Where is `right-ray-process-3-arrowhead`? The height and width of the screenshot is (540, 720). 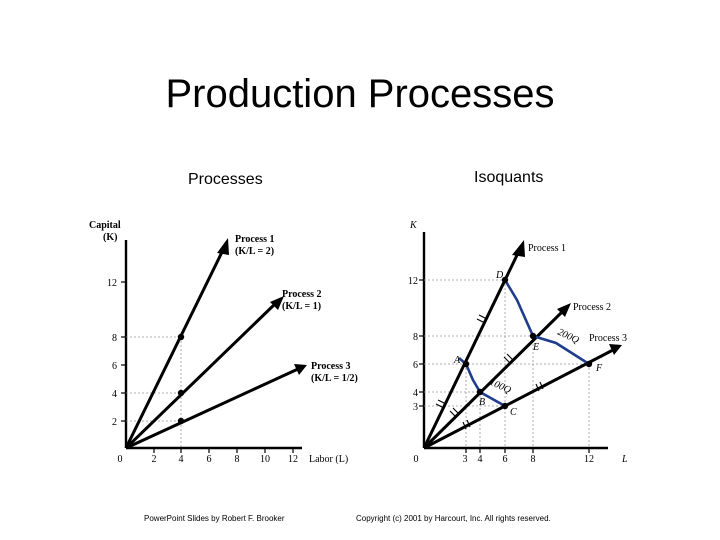
right-ray-process-3-arrowhead is located at coordinates (615, 349).